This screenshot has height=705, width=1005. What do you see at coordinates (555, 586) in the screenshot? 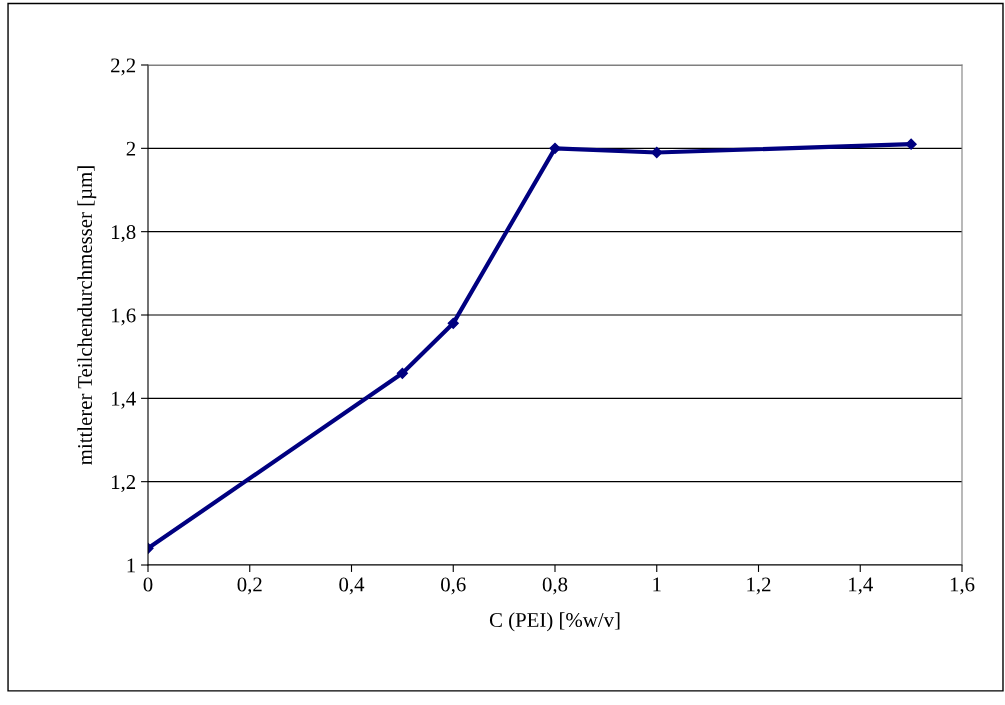
I see `x-tick-label: 0,8` at bounding box center [555, 586].